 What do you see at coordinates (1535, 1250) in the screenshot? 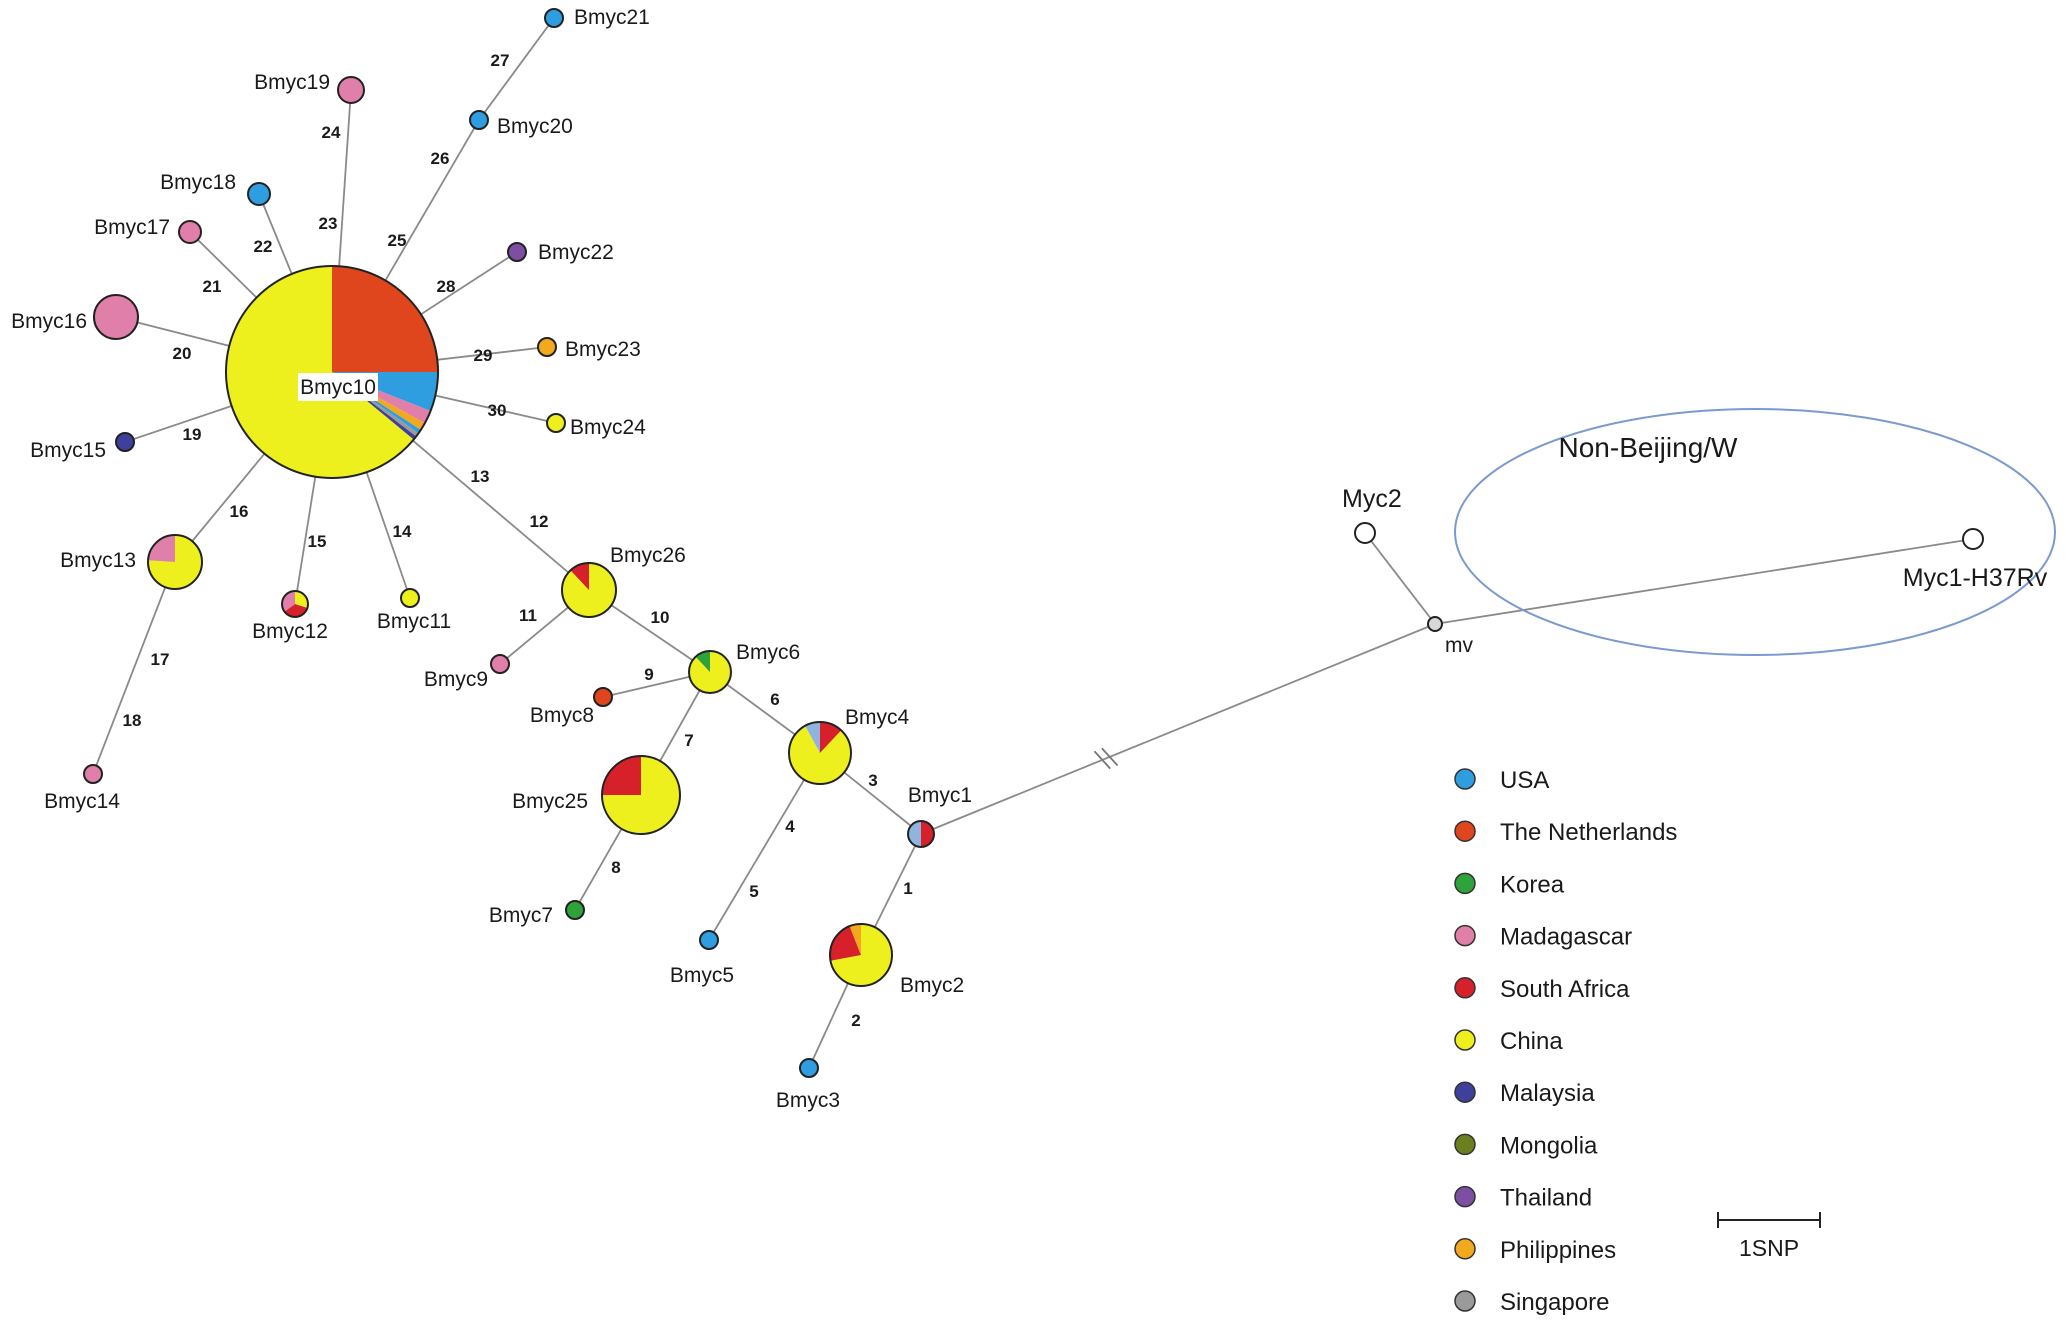
I see `legend-item: Philippines` at bounding box center [1535, 1250].